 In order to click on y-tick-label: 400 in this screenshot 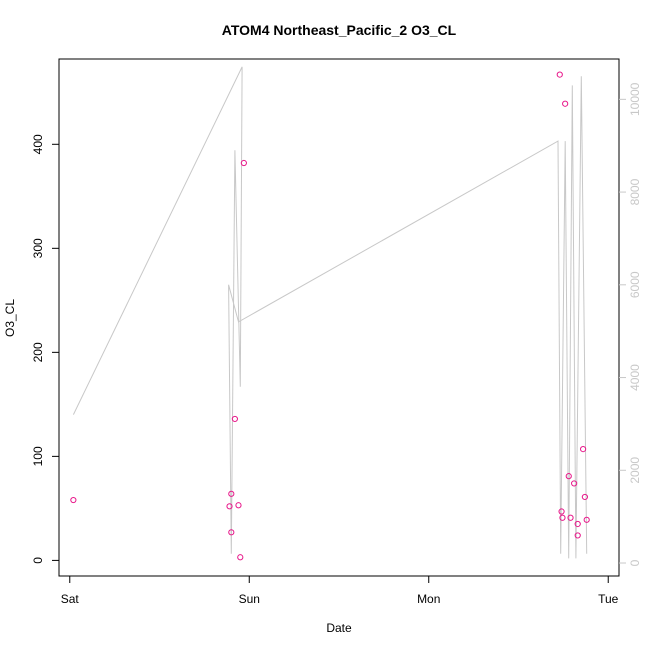, I will do `click(38, 144)`.